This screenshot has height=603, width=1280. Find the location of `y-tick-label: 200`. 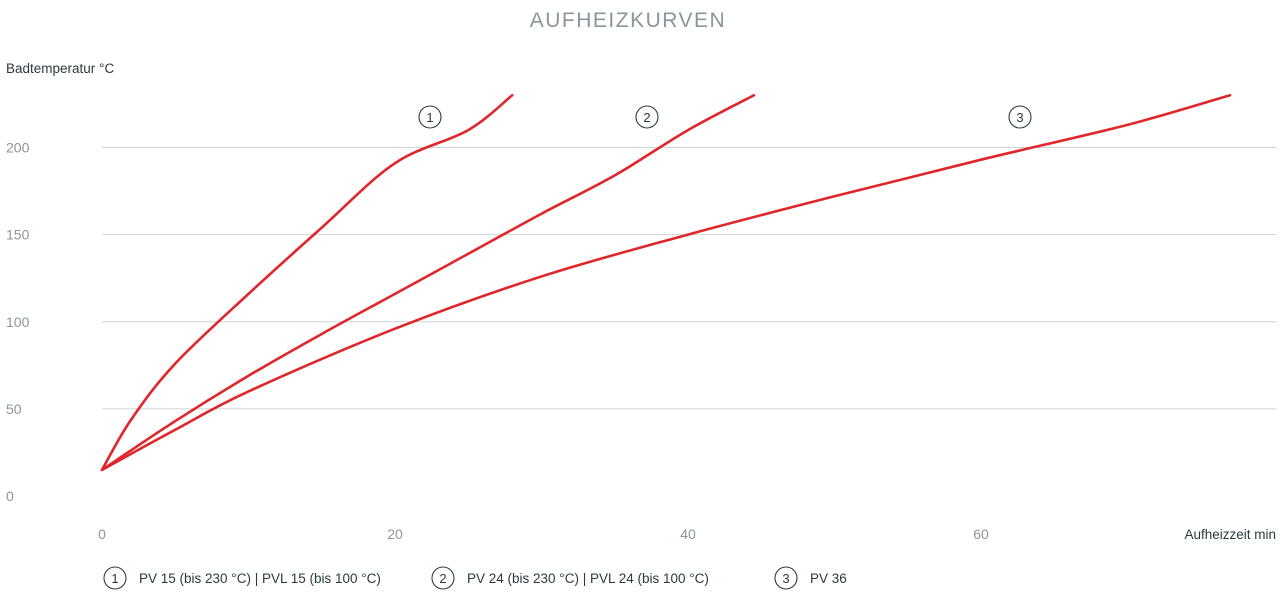

y-tick-label: 200 is located at coordinates (18, 148).